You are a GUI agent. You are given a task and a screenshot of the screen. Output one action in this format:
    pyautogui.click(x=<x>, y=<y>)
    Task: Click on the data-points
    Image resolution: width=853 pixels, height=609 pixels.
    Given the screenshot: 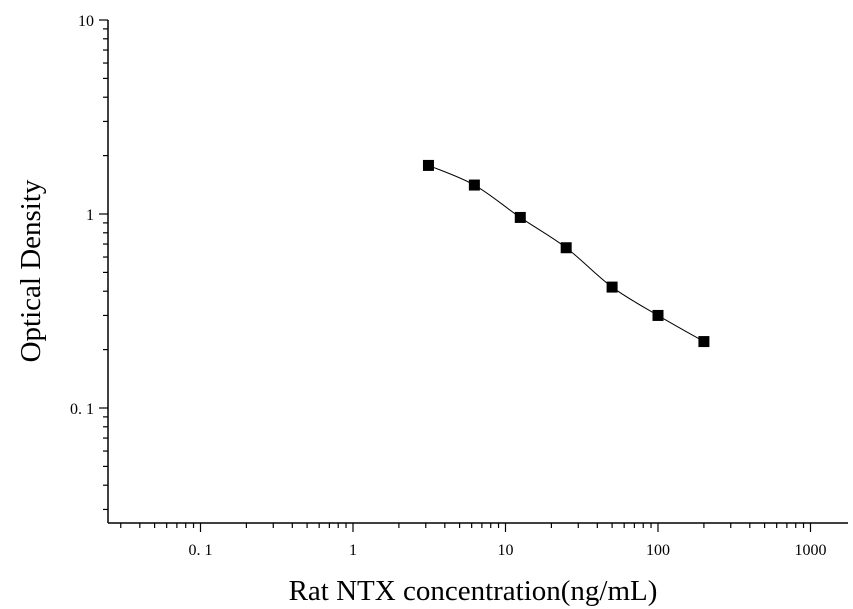 What is the action you would take?
    pyautogui.click(x=566, y=253)
    